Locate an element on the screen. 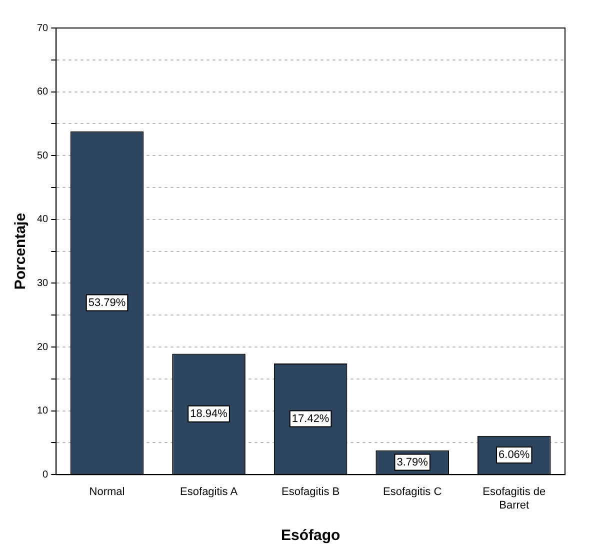  y-tick-label: 40 is located at coordinates (43, 220).